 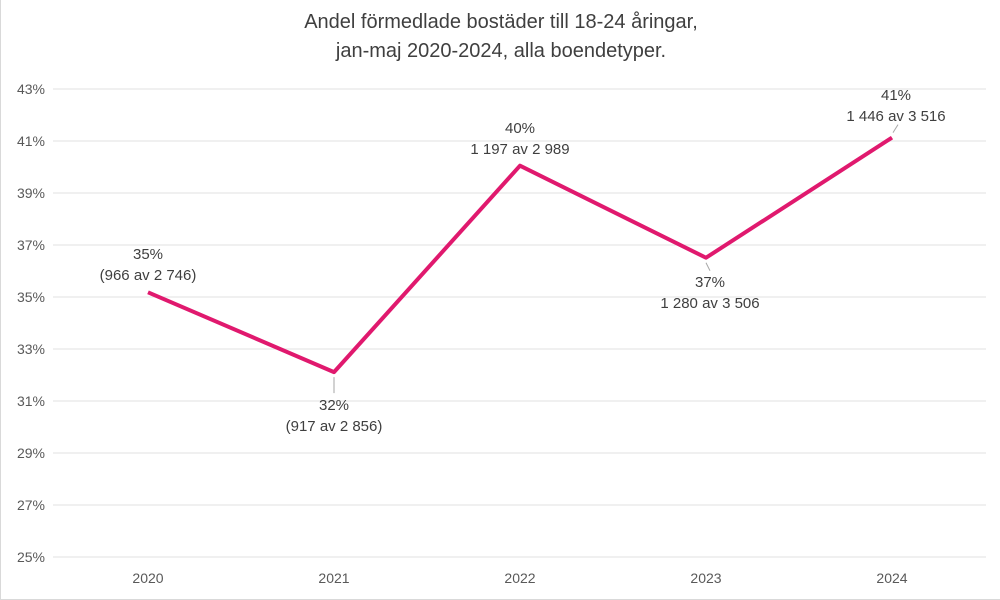 What do you see at coordinates (333, 578) in the screenshot?
I see `x-axis-tick-label: 2021` at bounding box center [333, 578].